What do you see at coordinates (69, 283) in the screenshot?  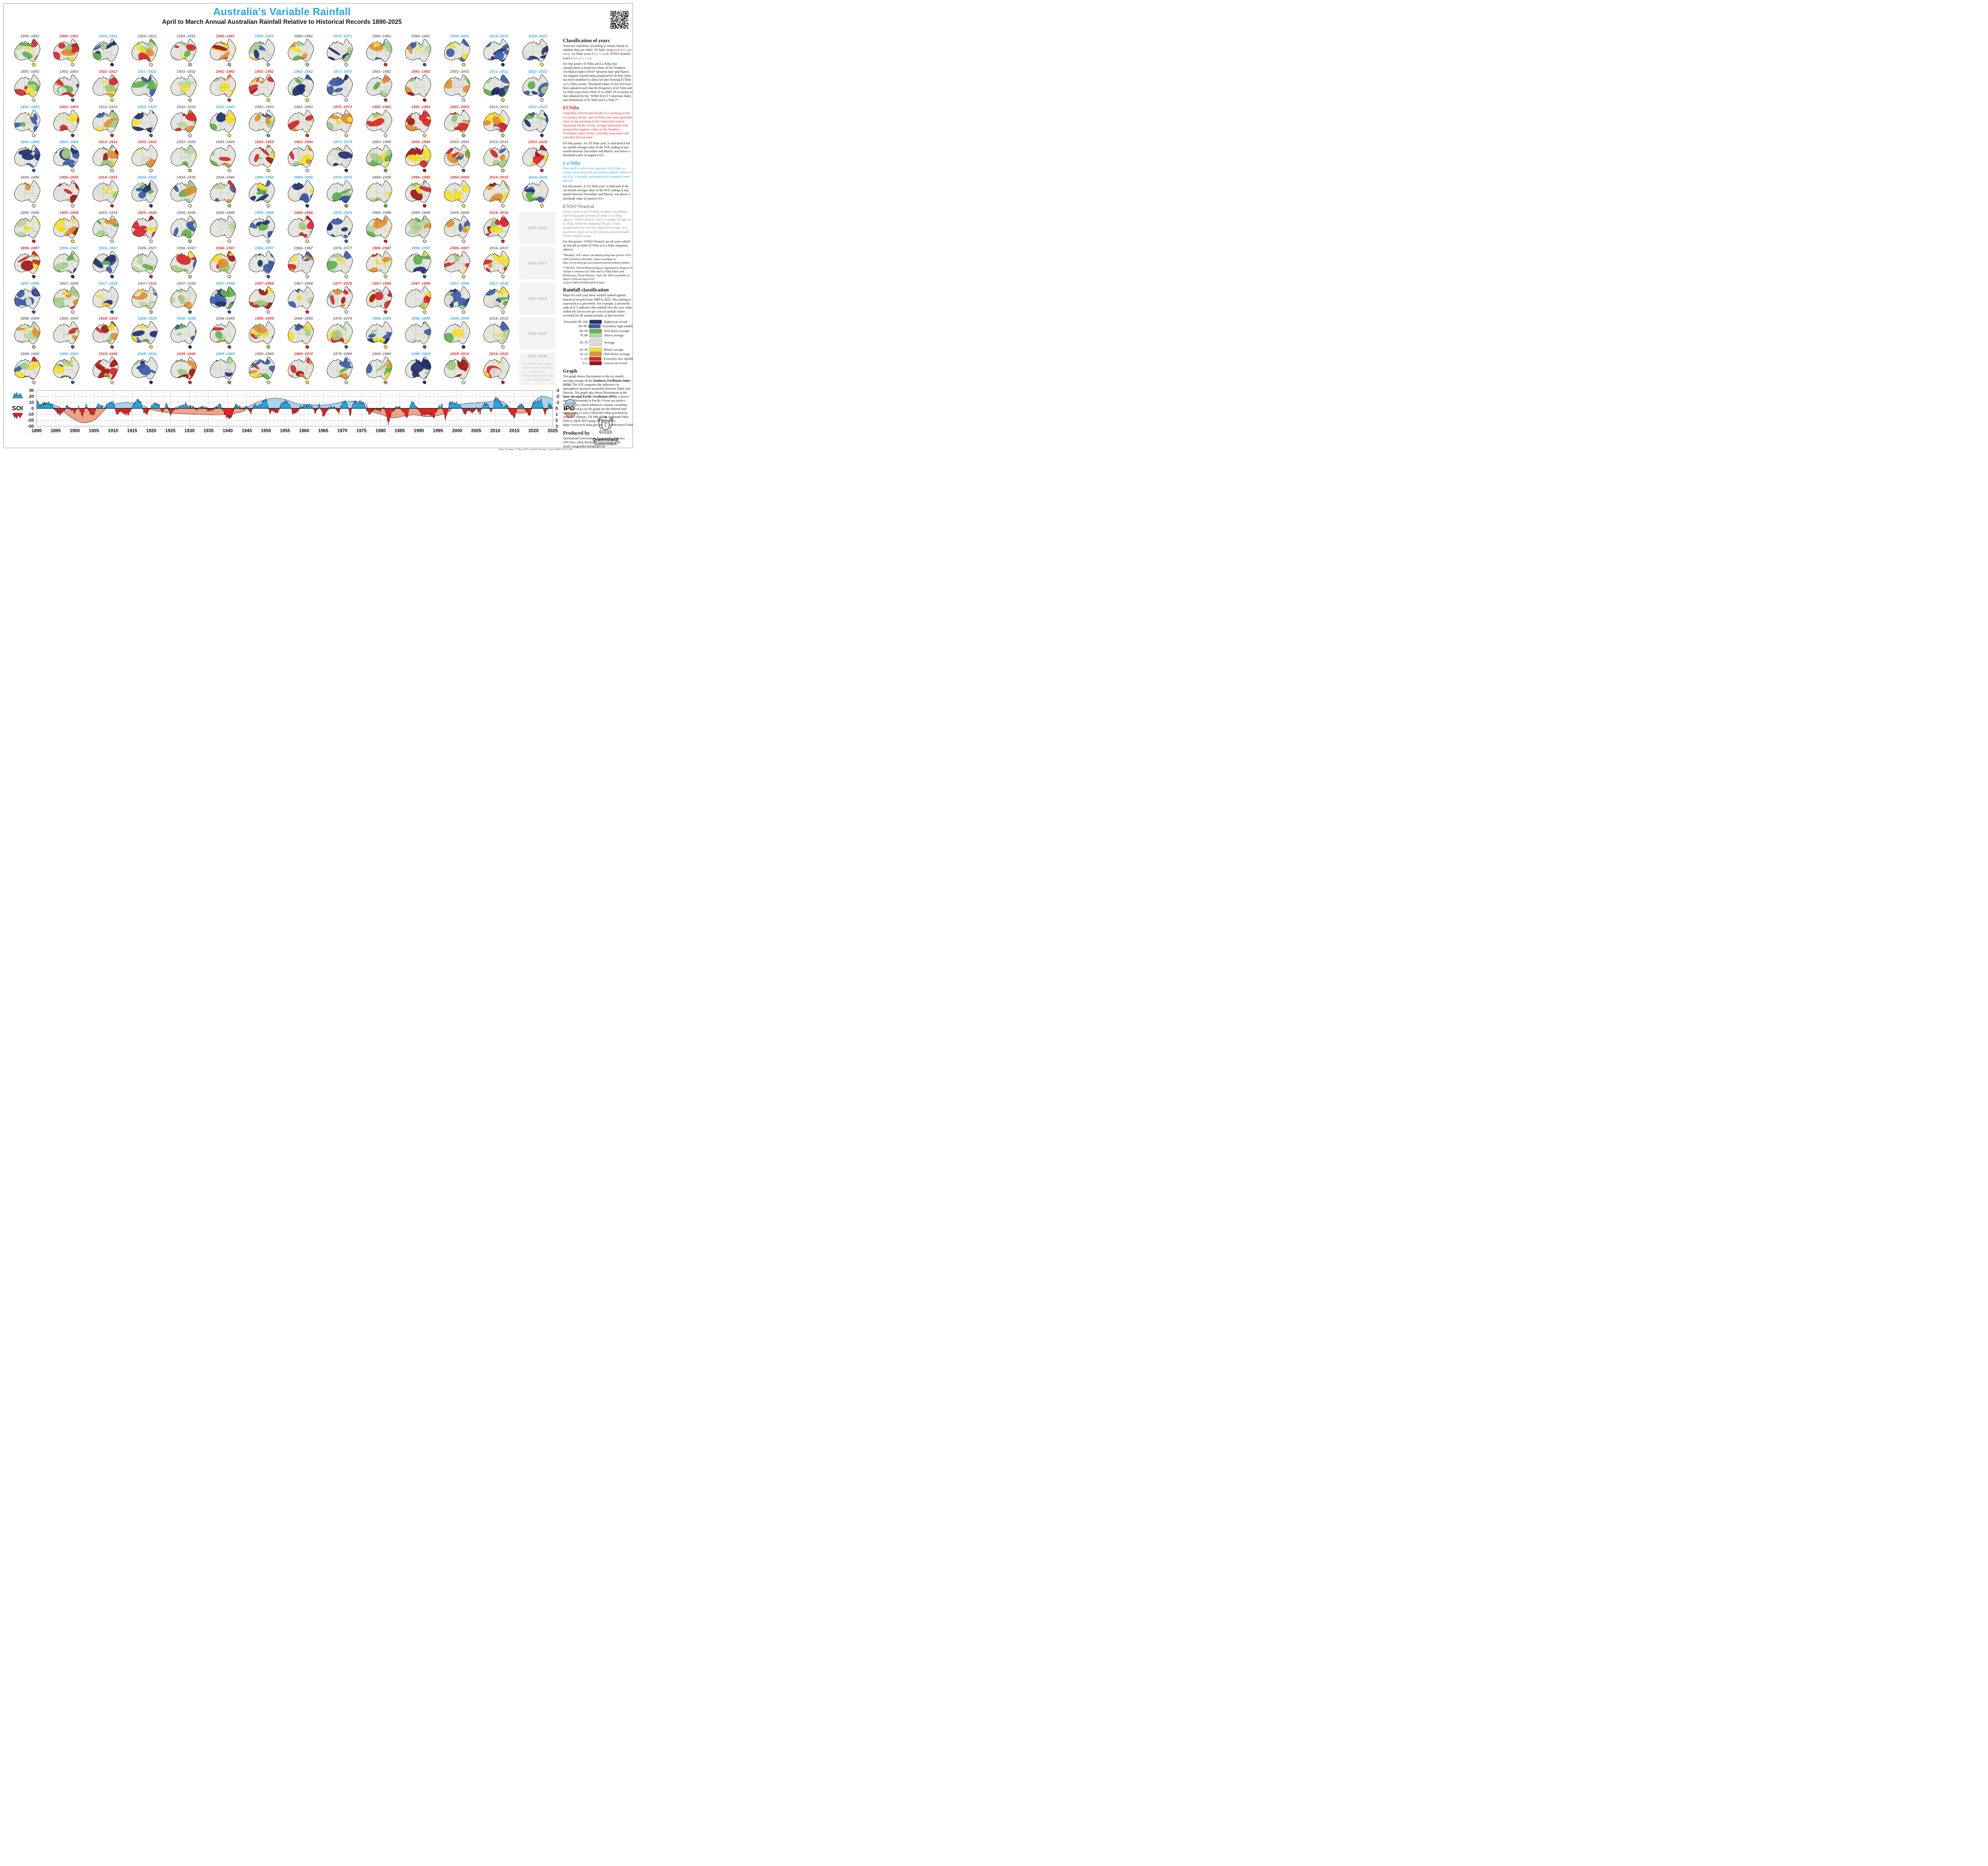 I see `year-label: 1907–1908` at bounding box center [69, 283].